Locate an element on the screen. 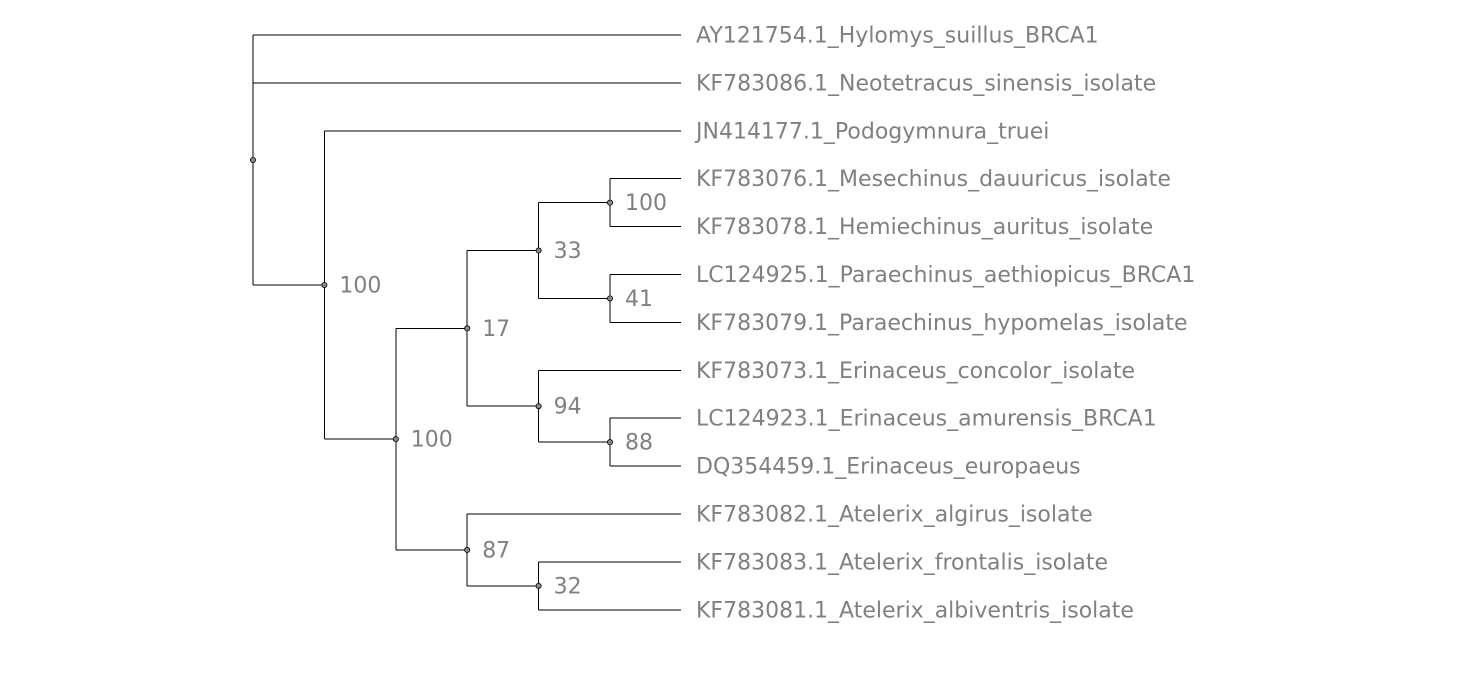 The height and width of the screenshot is (687, 1466). leaf-label: KF783076.1_Mesechinus_dauuricus_isolate is located at coordinates (933, 179).